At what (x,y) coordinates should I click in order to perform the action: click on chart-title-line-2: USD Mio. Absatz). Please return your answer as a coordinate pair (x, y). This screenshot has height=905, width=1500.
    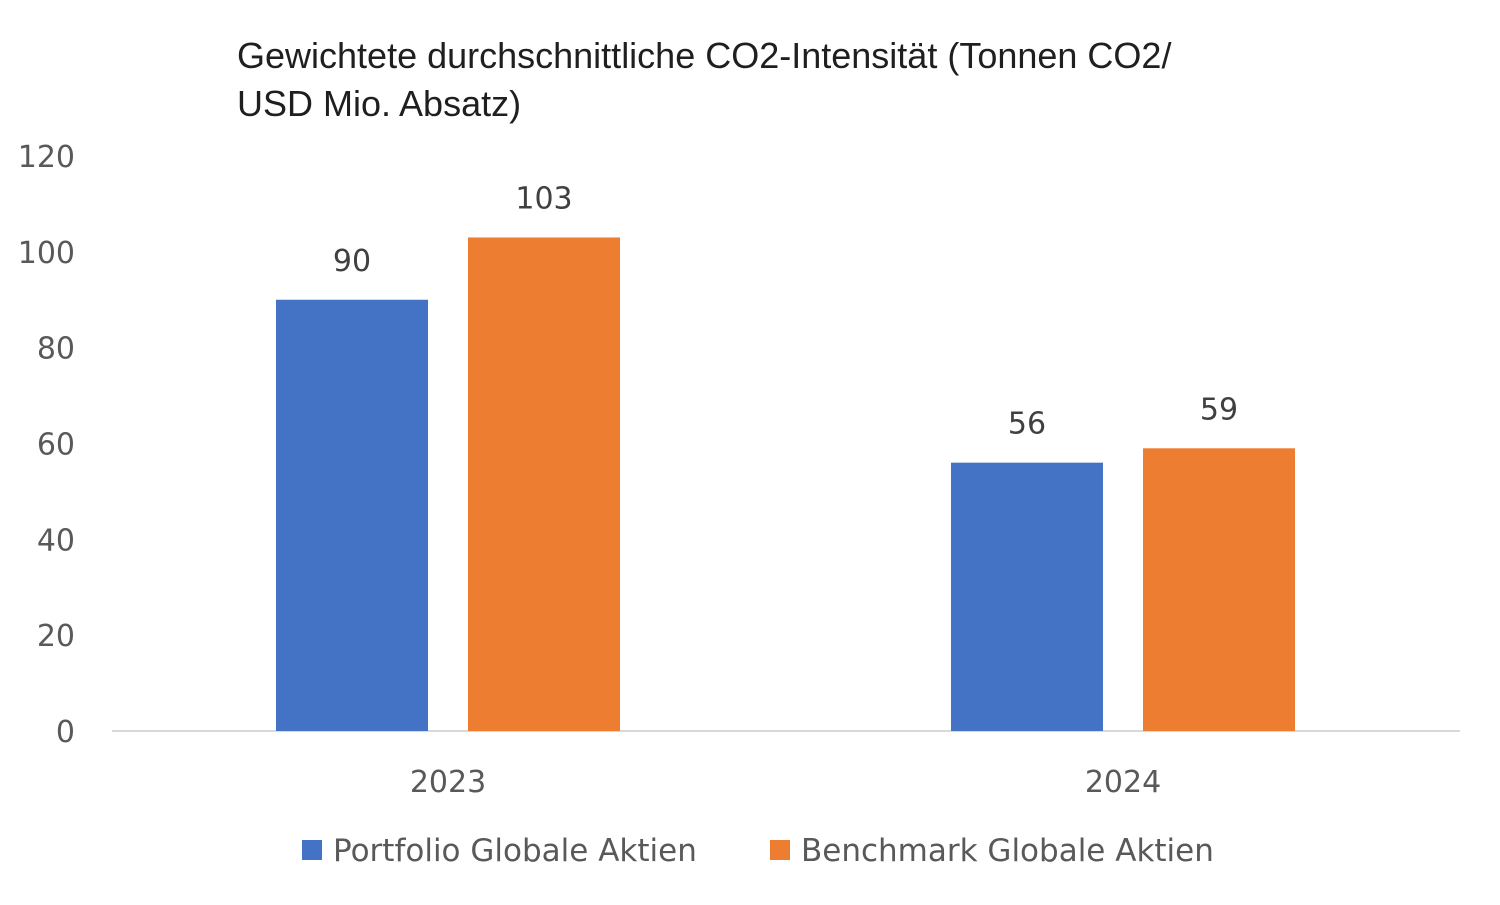
    Looking at the image, I should click on (379, 103).